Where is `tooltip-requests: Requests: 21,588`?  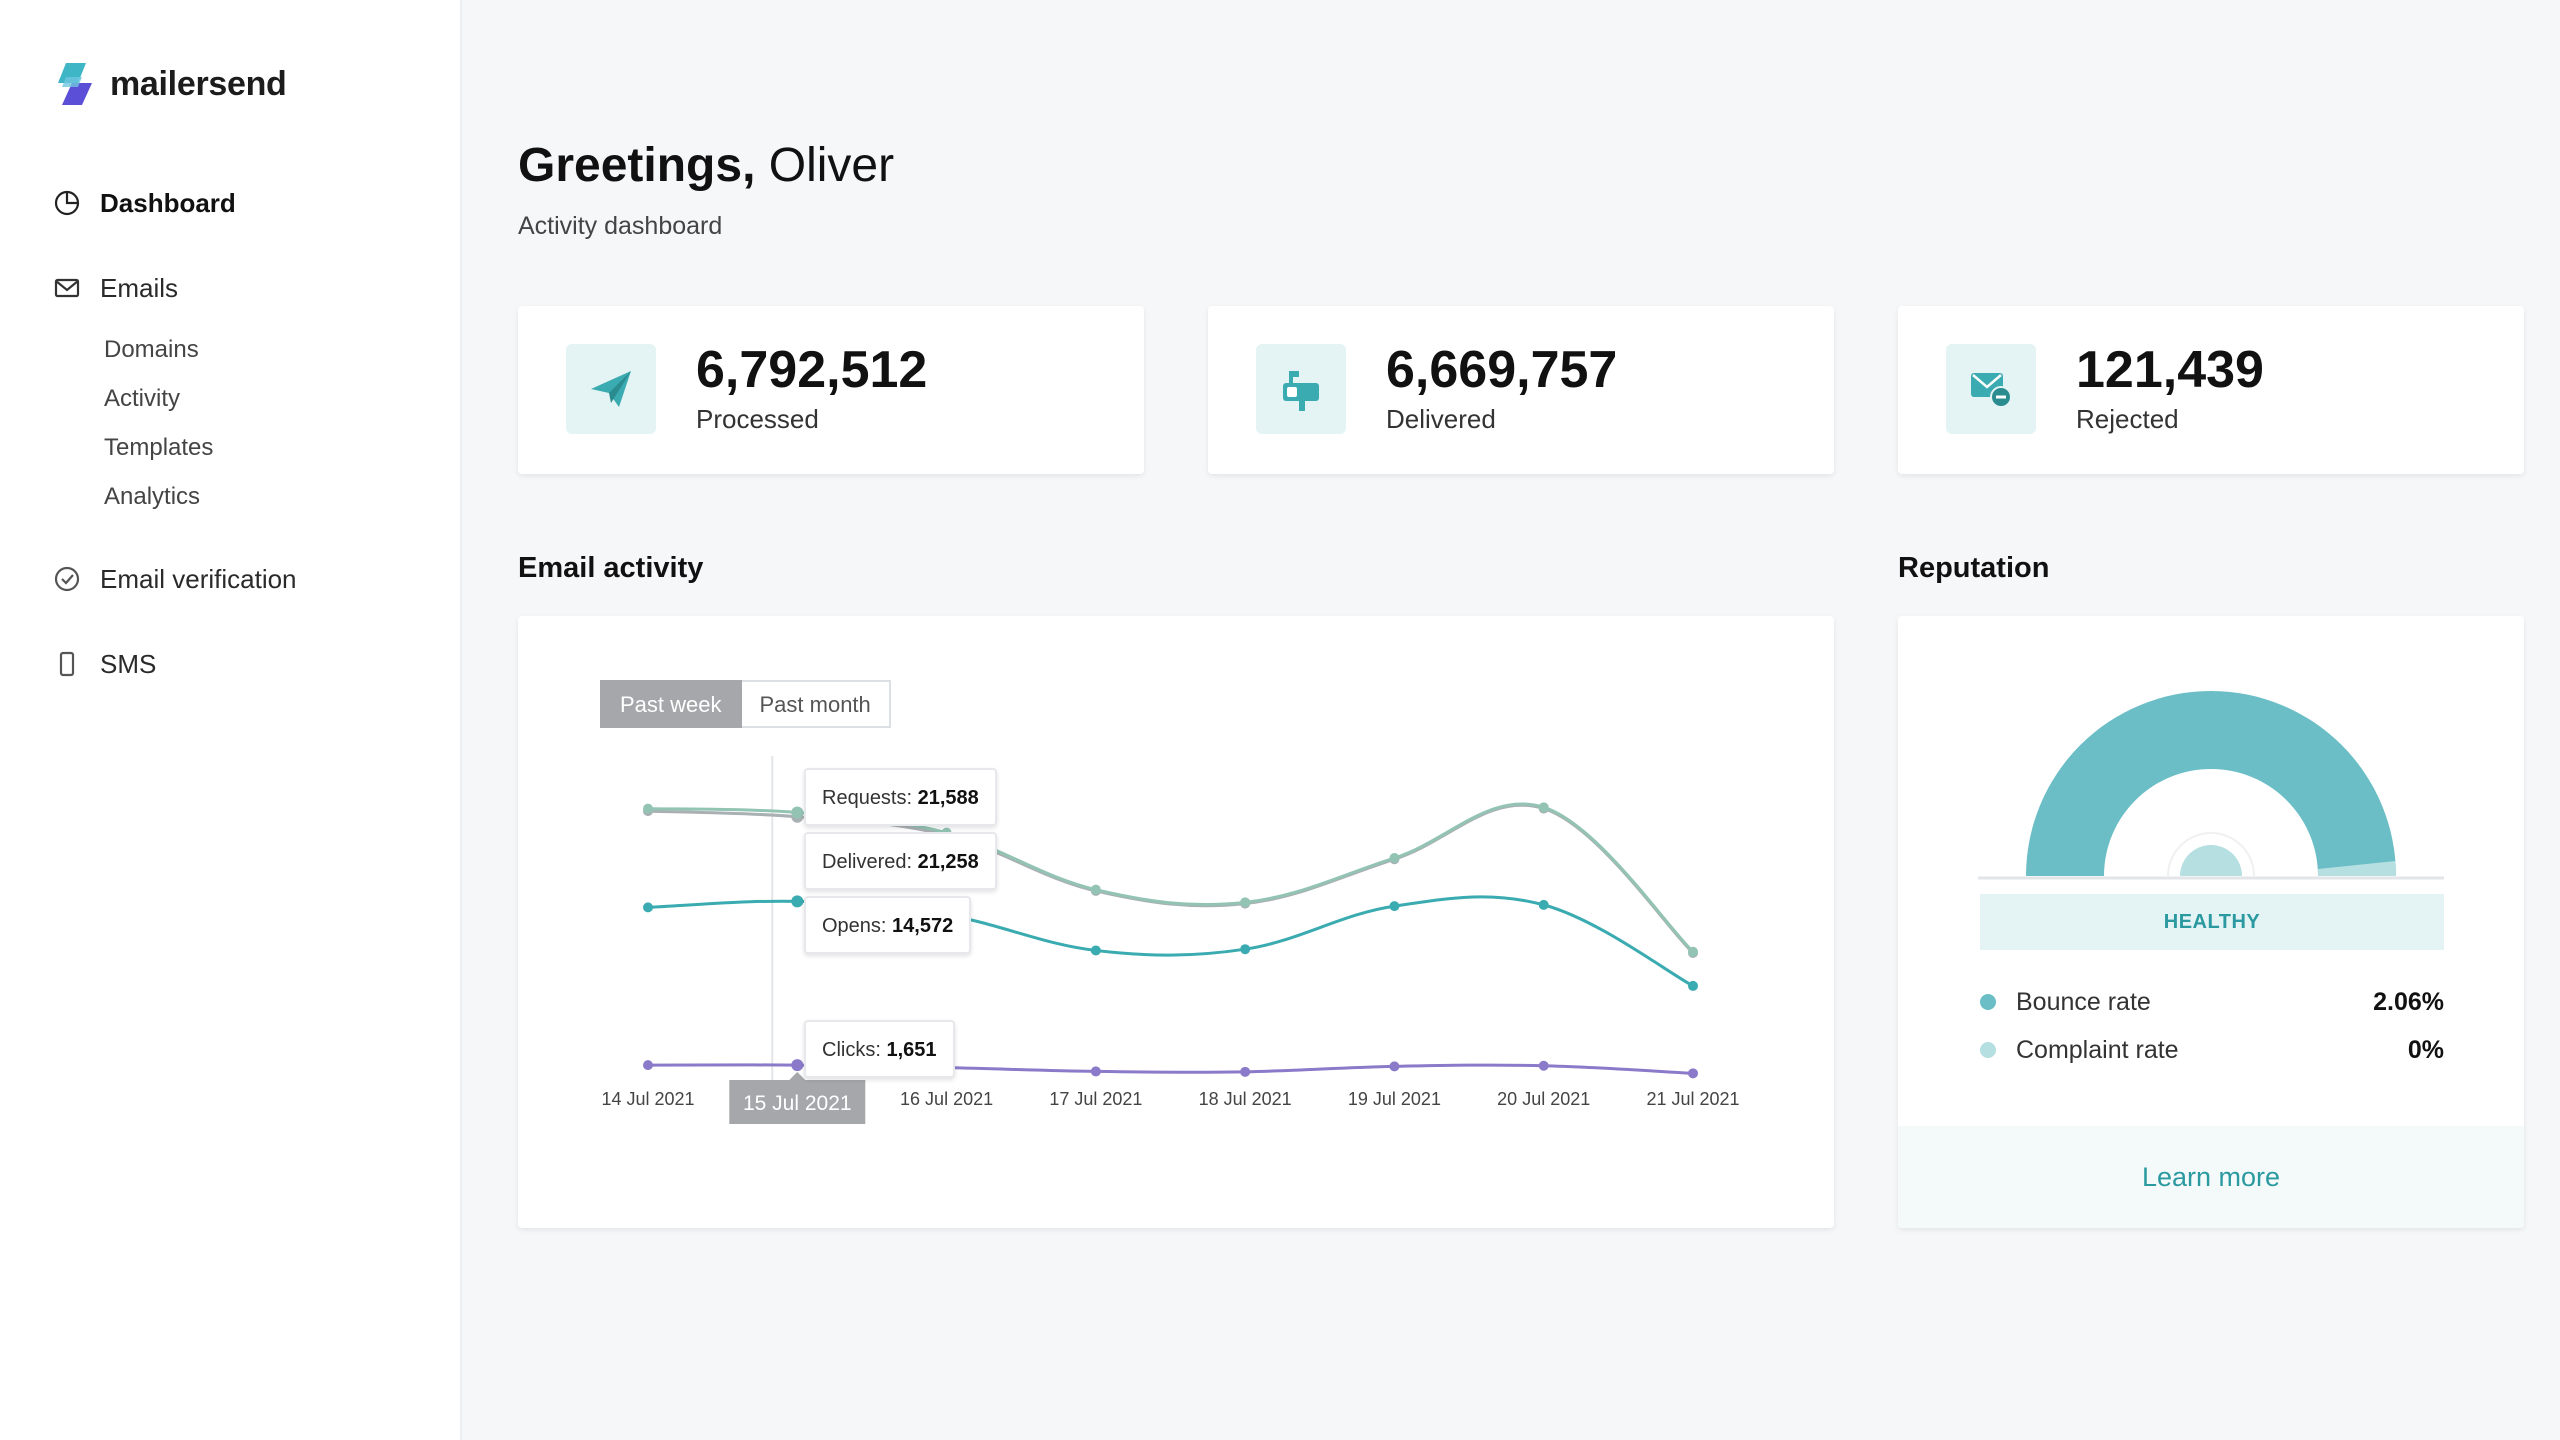
tooltip-requests: Requests: 21,588 is located at coordinates (900, 797).